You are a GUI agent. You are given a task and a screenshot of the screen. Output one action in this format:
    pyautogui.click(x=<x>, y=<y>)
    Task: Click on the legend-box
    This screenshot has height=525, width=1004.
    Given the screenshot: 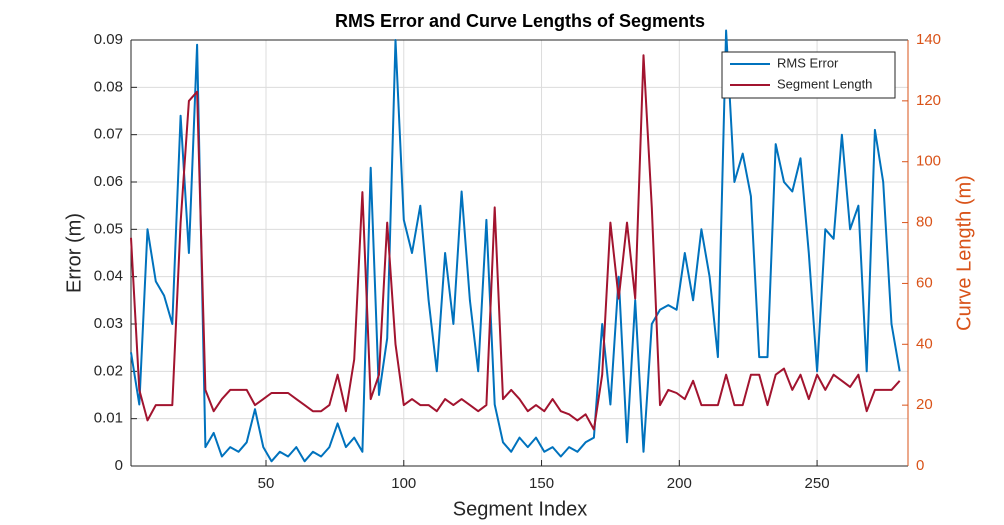 What is the action you would take?
    pyautogui.click(x=808, y=75)
    